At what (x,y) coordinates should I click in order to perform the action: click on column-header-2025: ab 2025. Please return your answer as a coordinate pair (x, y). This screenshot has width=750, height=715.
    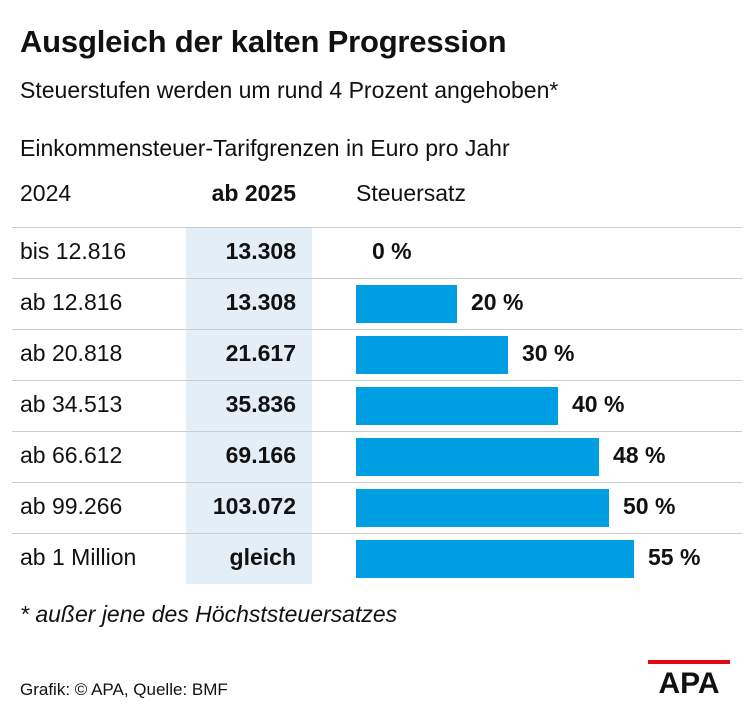
    Looking at the image, I should click on (253, 193).